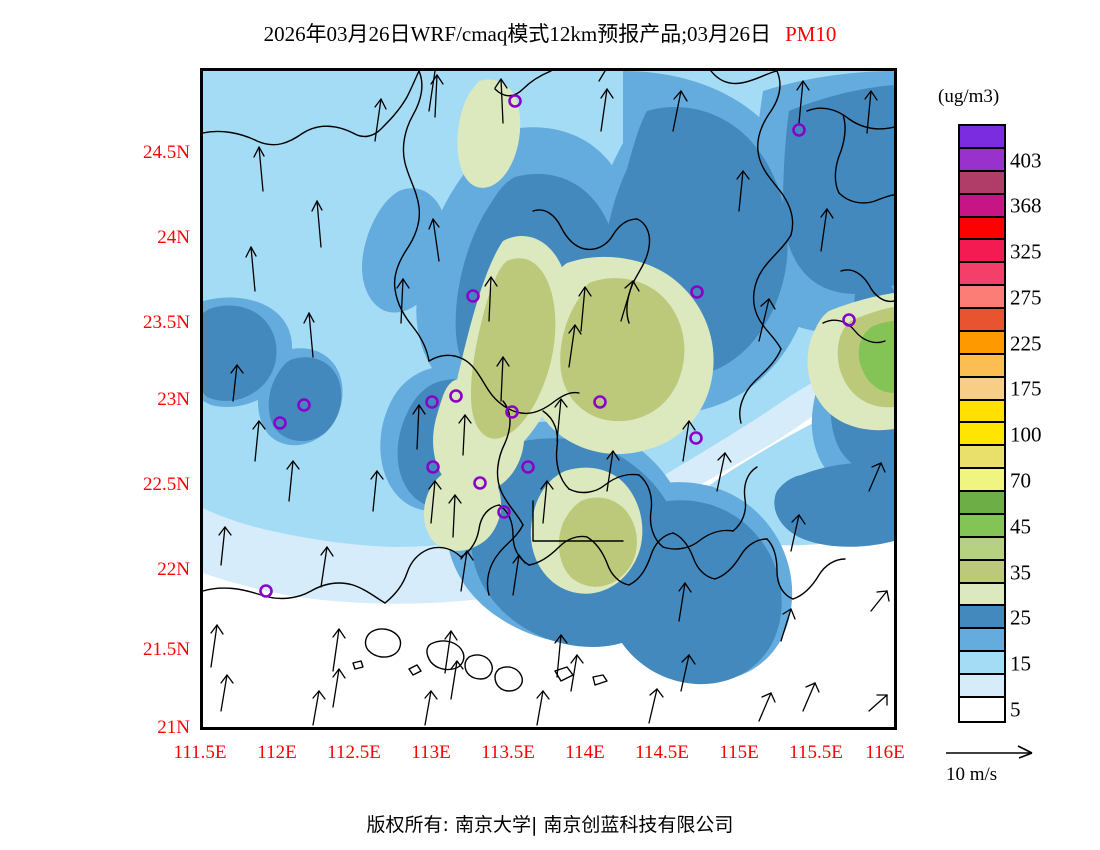 Image resolution: width=1100 pixels, height=850 pixels. What do you see at coordinates (1020, 617) in the screenshot?
I see `colorbar-tick-label: 25` at bounding box center [1020, 617].